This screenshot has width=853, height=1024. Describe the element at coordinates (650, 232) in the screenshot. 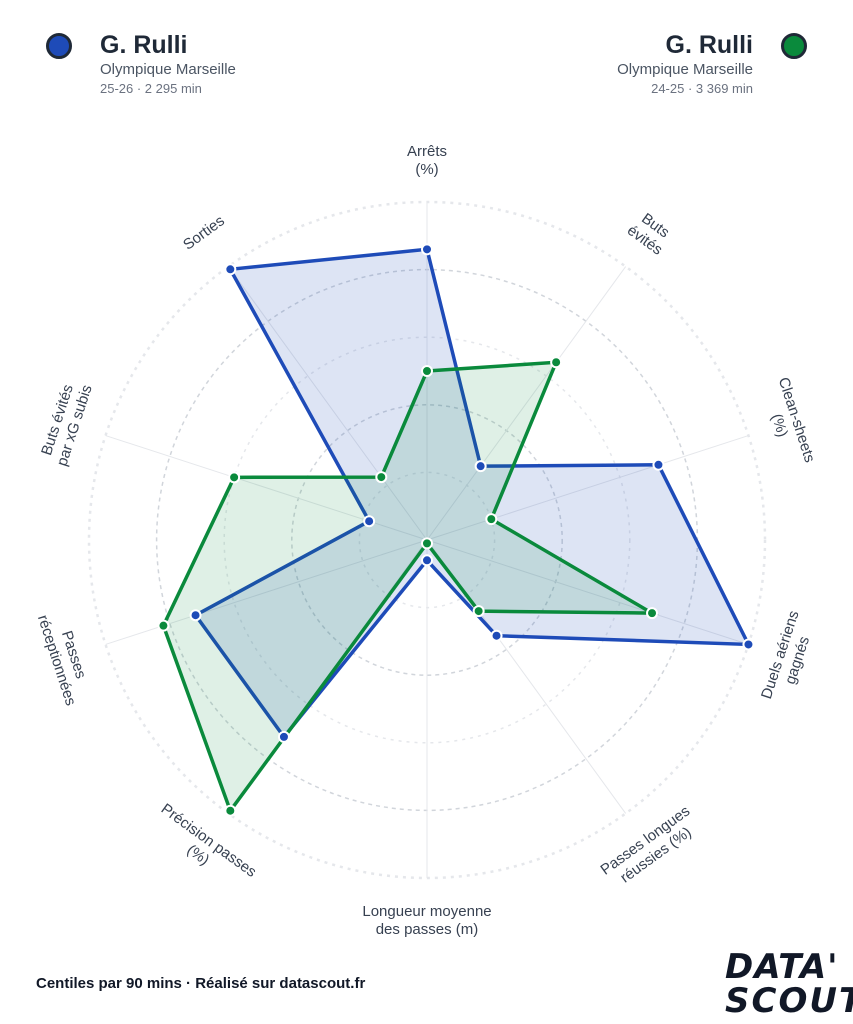

I see `axis-label: Butsévités` at that location.